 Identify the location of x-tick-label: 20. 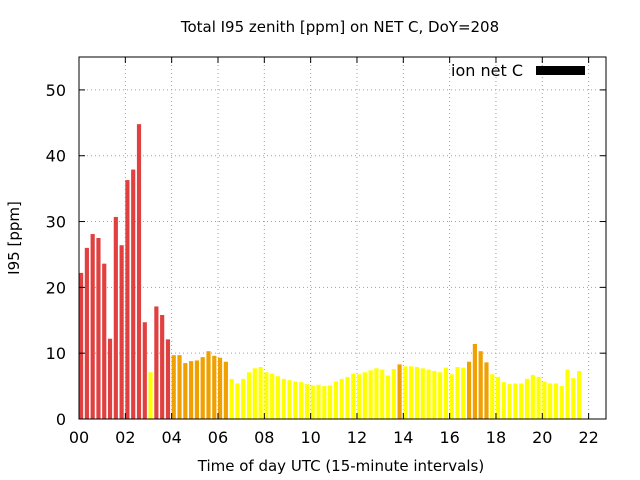
(542, 437).